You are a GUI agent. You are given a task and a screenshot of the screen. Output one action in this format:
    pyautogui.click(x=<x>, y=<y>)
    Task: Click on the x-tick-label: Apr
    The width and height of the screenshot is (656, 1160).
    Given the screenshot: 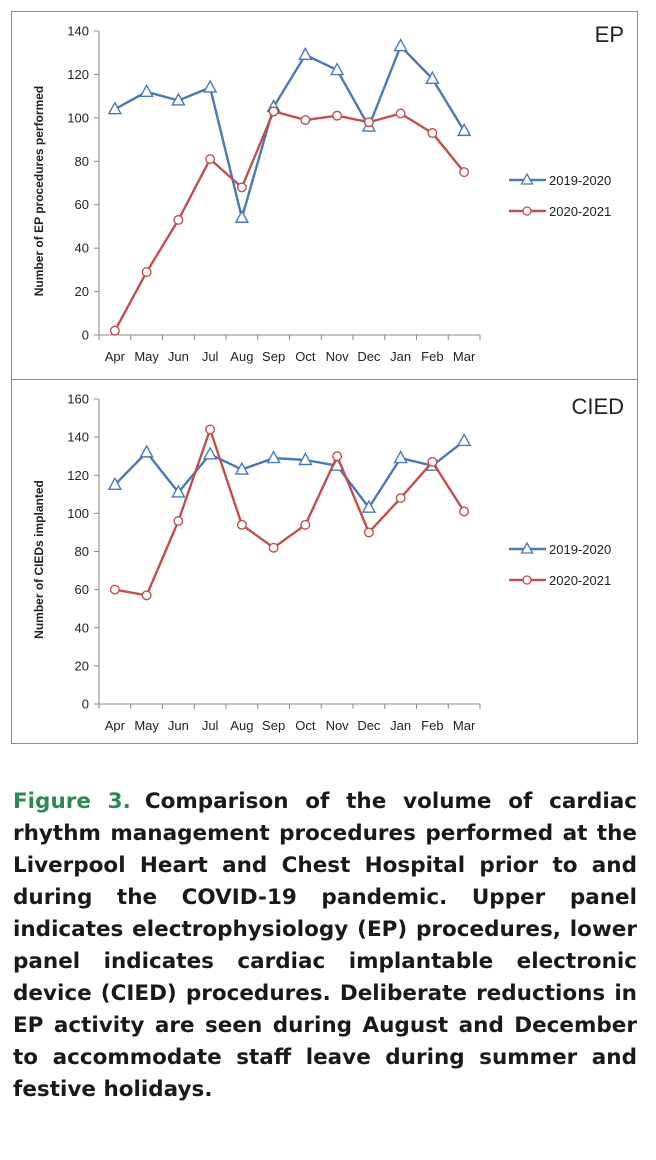 What is the action you would take?
    pyautogui.click(x=115, y=356)
    